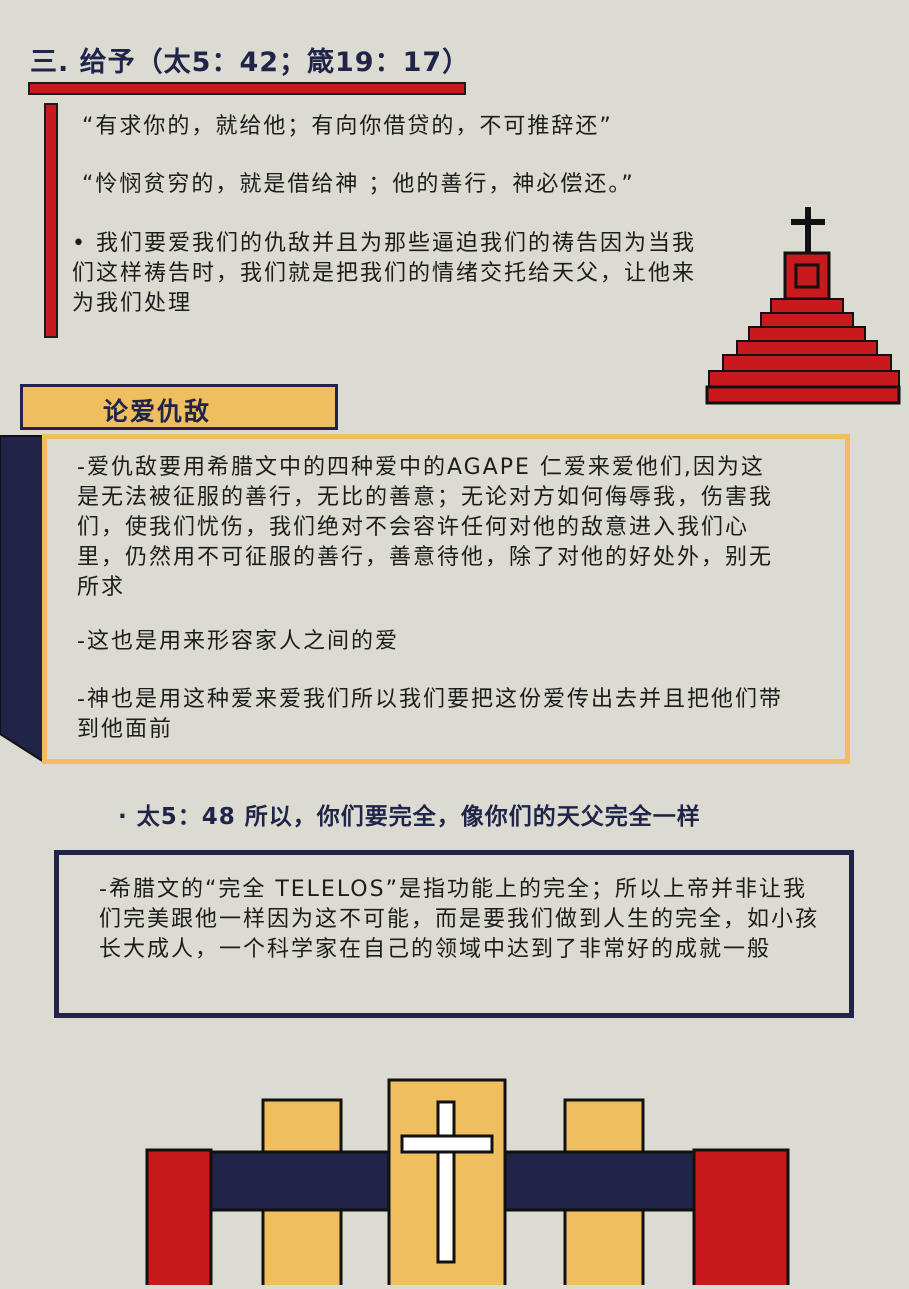 Image resolution: width=909 pixels, height=1289 pixels. I want to click on verse-heading: · 太5：48 所以，你们要完全，像你们的天父完全一样, so click(409, 817).